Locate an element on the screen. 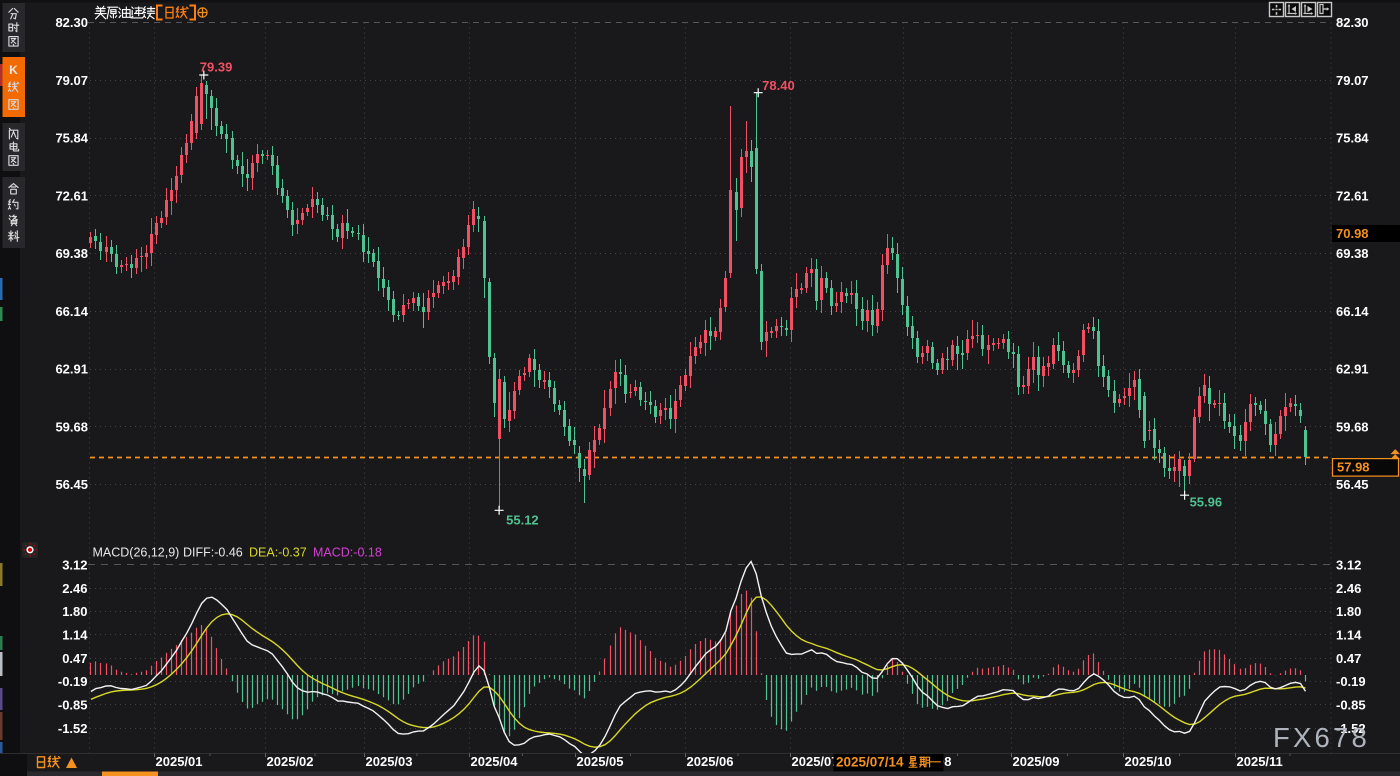 The image size is (1400, 776). svg-text: 2025/01 is located at coordinates (179, 761).